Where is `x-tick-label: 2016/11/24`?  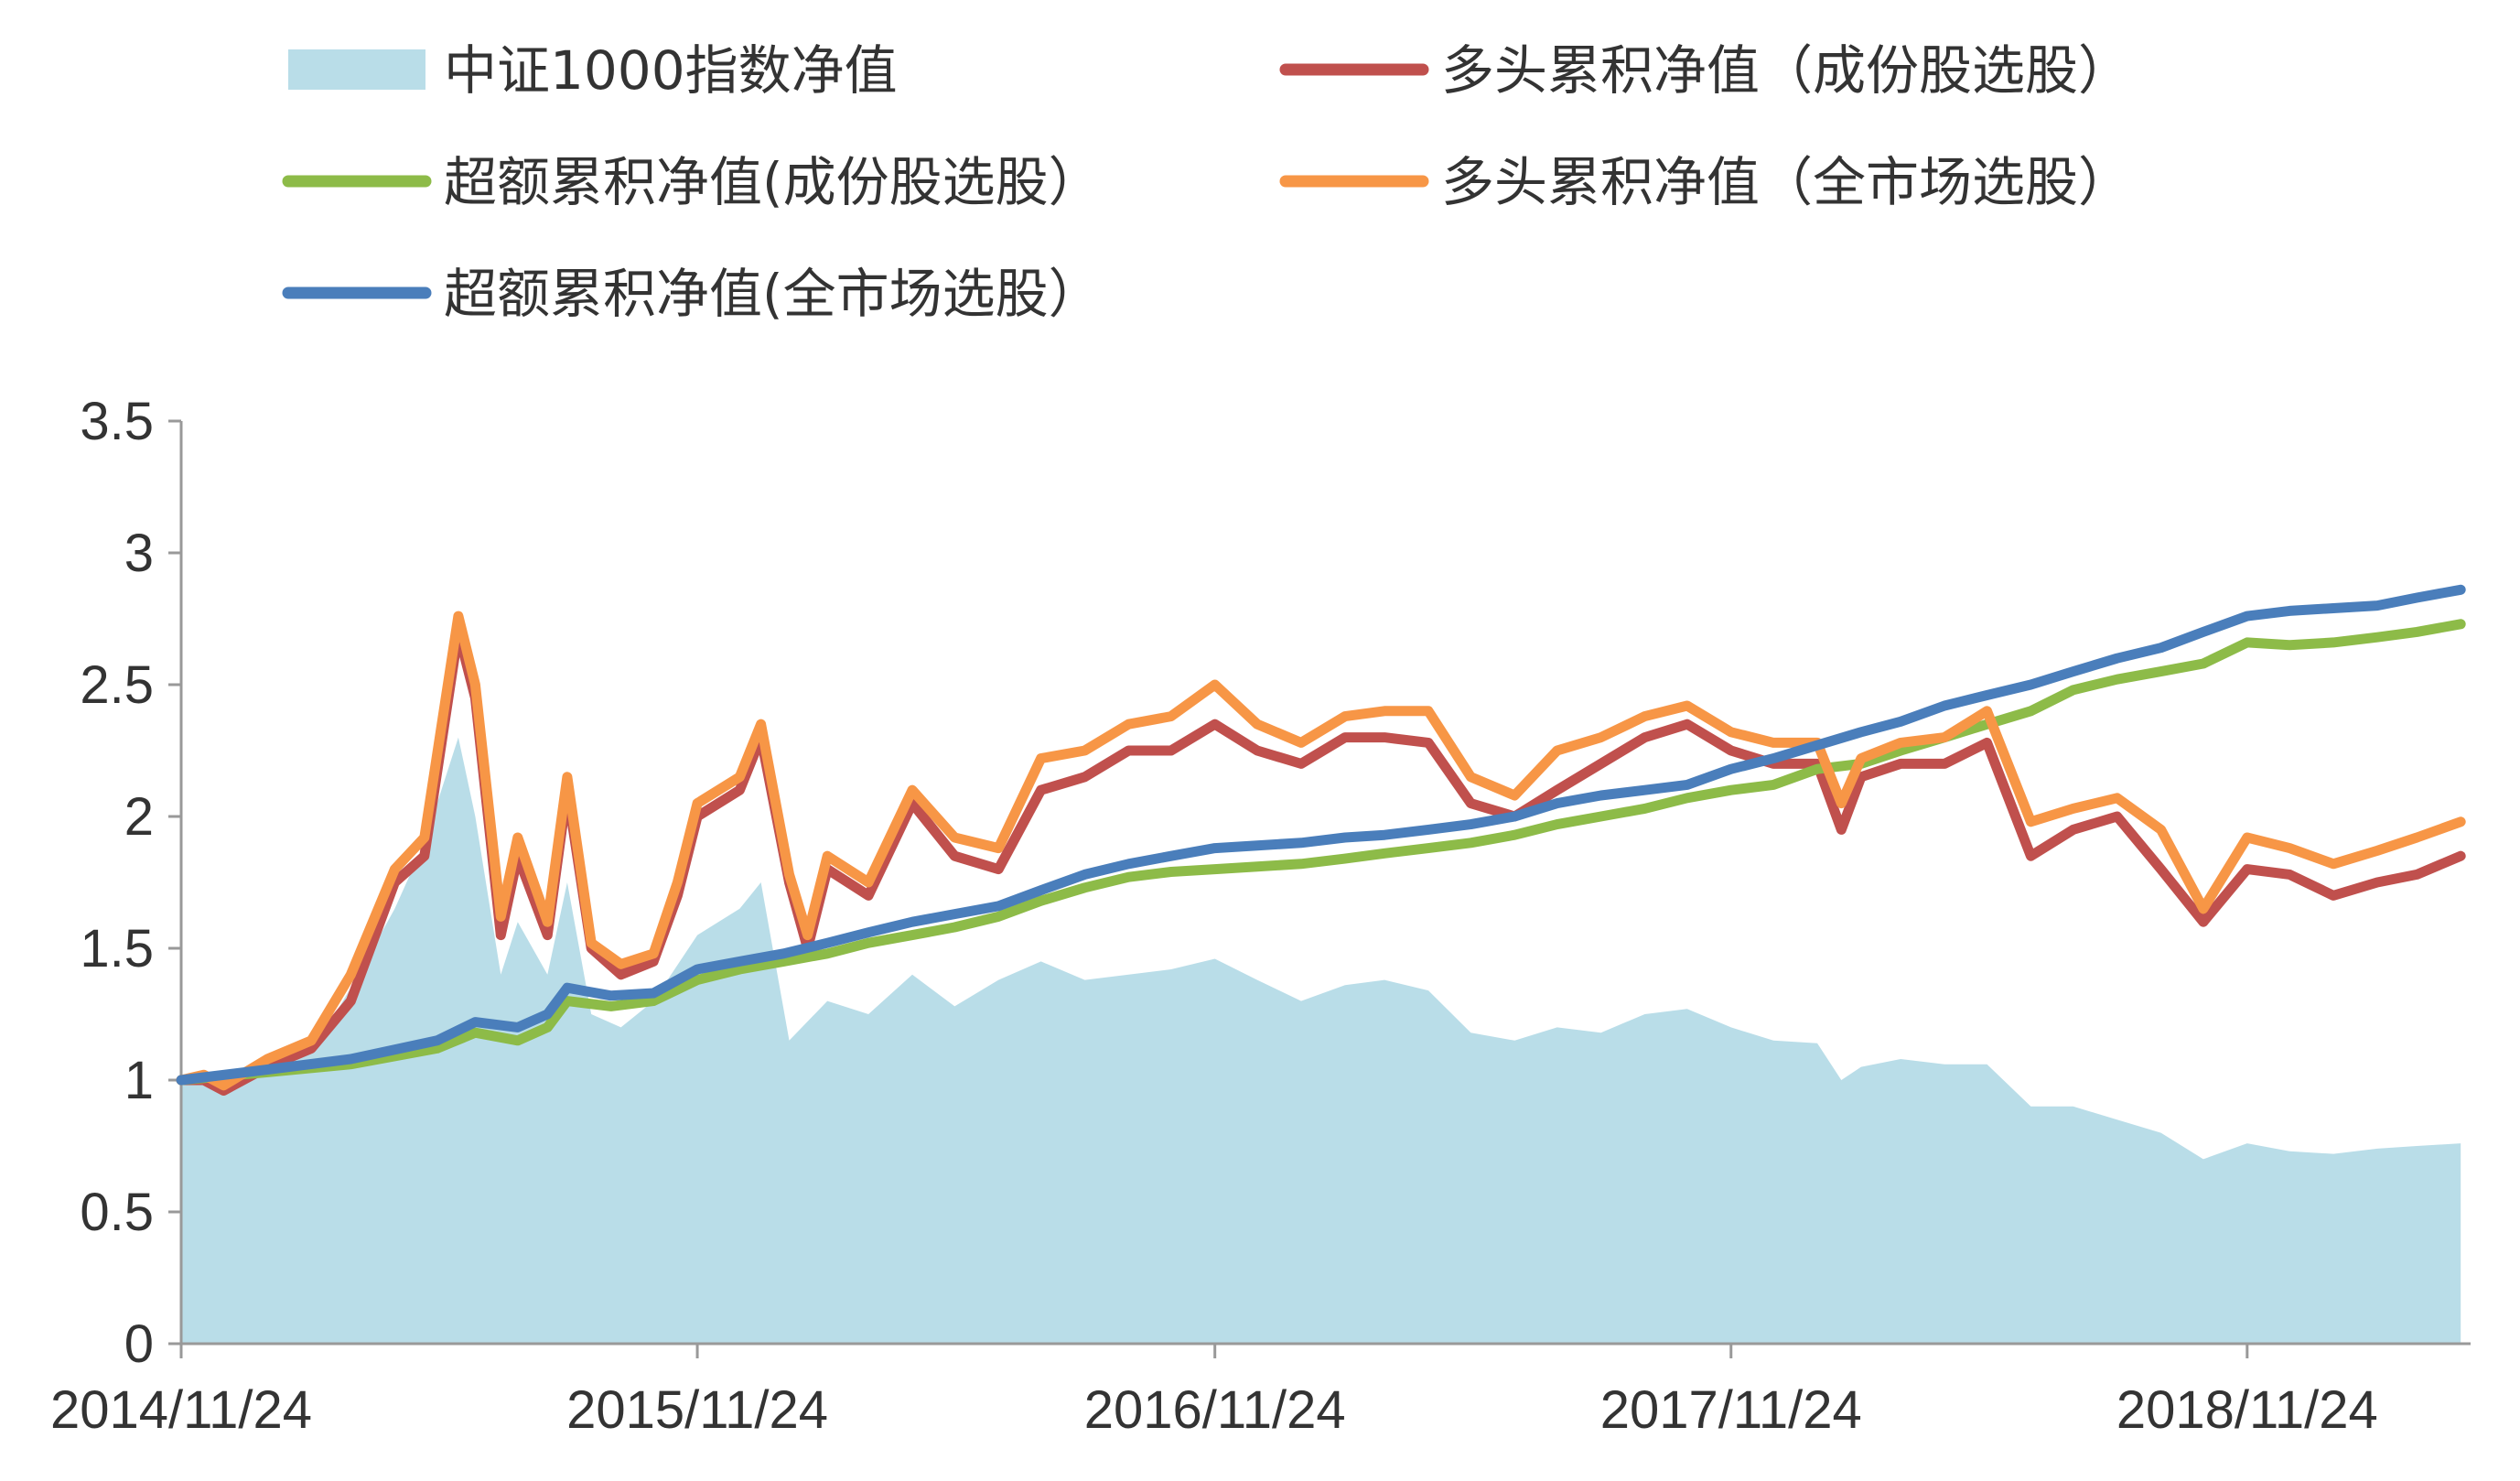 x-tick-label: 2016/11/24 is located at coordinates (1215, 1410).